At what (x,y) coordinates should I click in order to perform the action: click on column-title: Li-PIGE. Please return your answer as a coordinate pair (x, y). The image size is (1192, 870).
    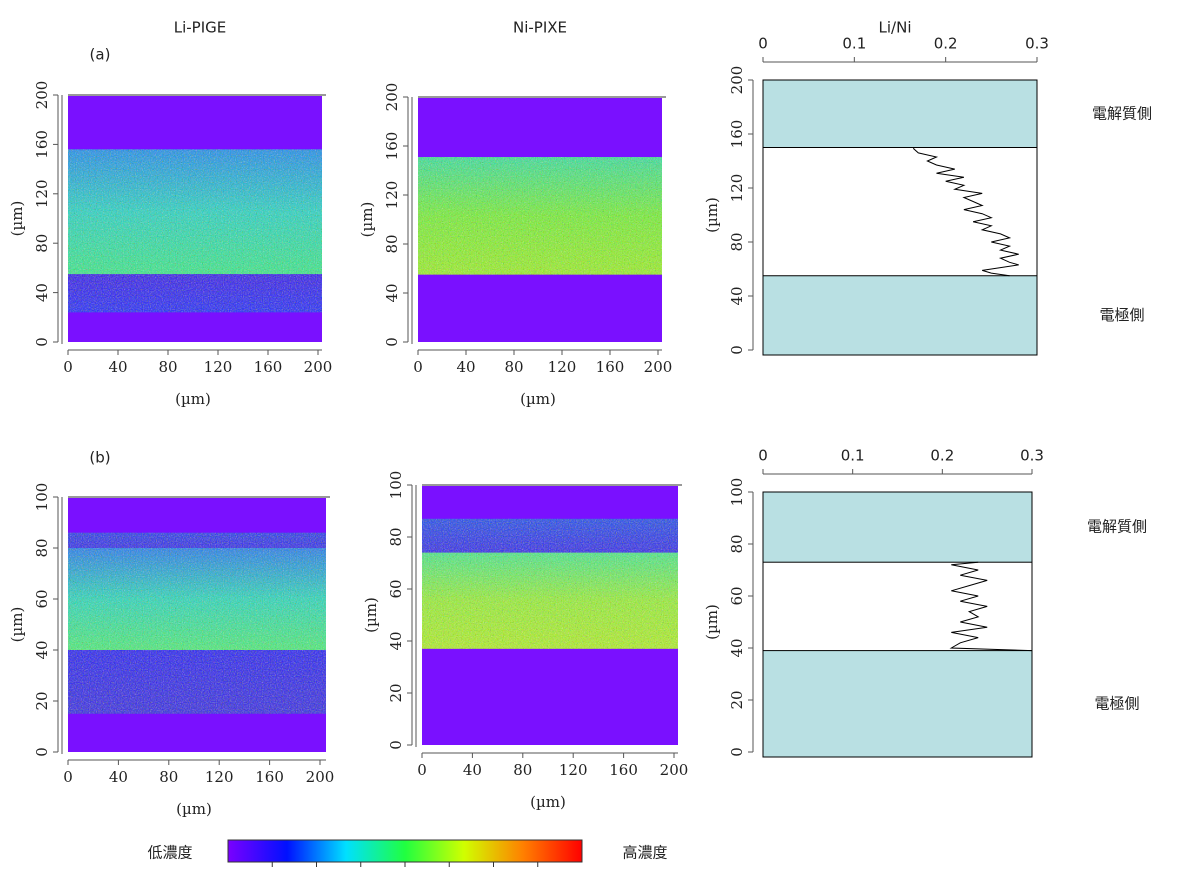
    Looking at the image, I should click on (200, 28).